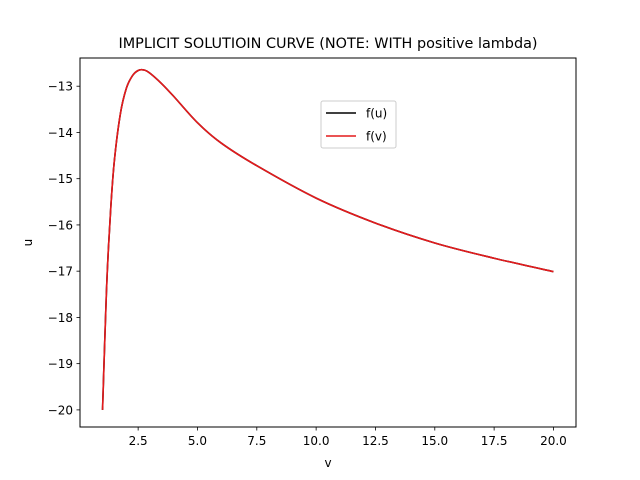 This screenshot has width=640, height=480. I want to click on legend-label-f-u: f(u), so click(376, 114).